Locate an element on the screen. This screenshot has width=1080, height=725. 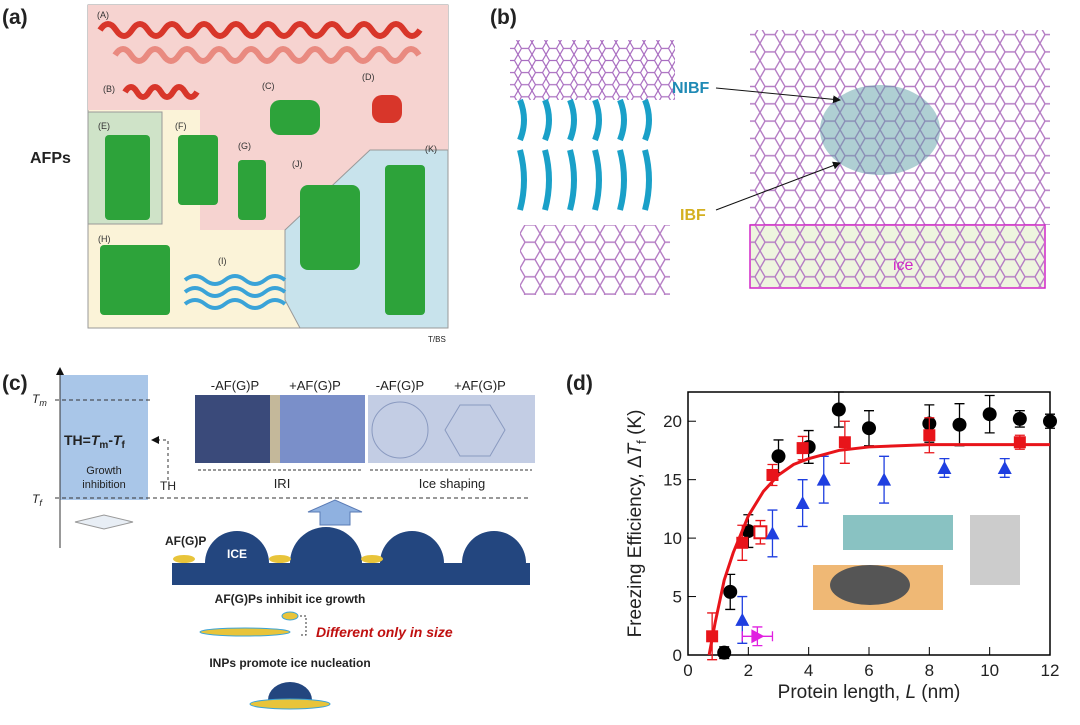
strands is located at coordinates (584, 120).